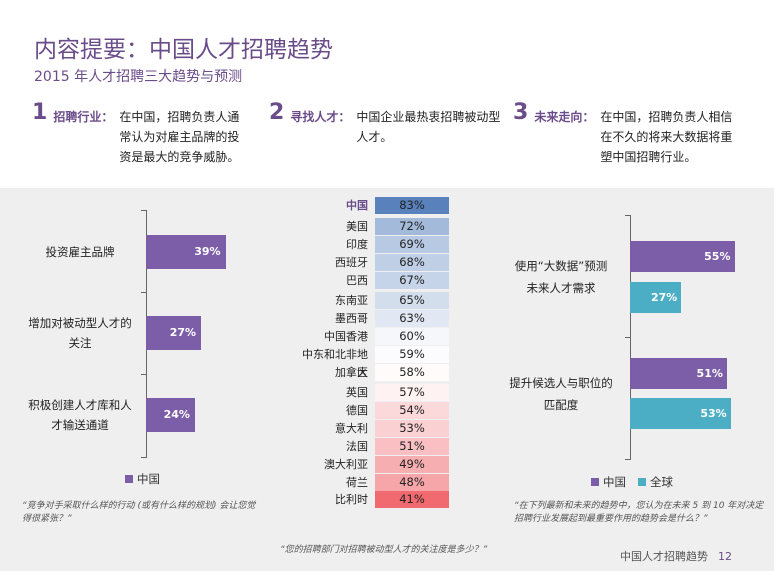  I want to click on category-label: 增加对被动型人才的 关注, so click(80, 333).